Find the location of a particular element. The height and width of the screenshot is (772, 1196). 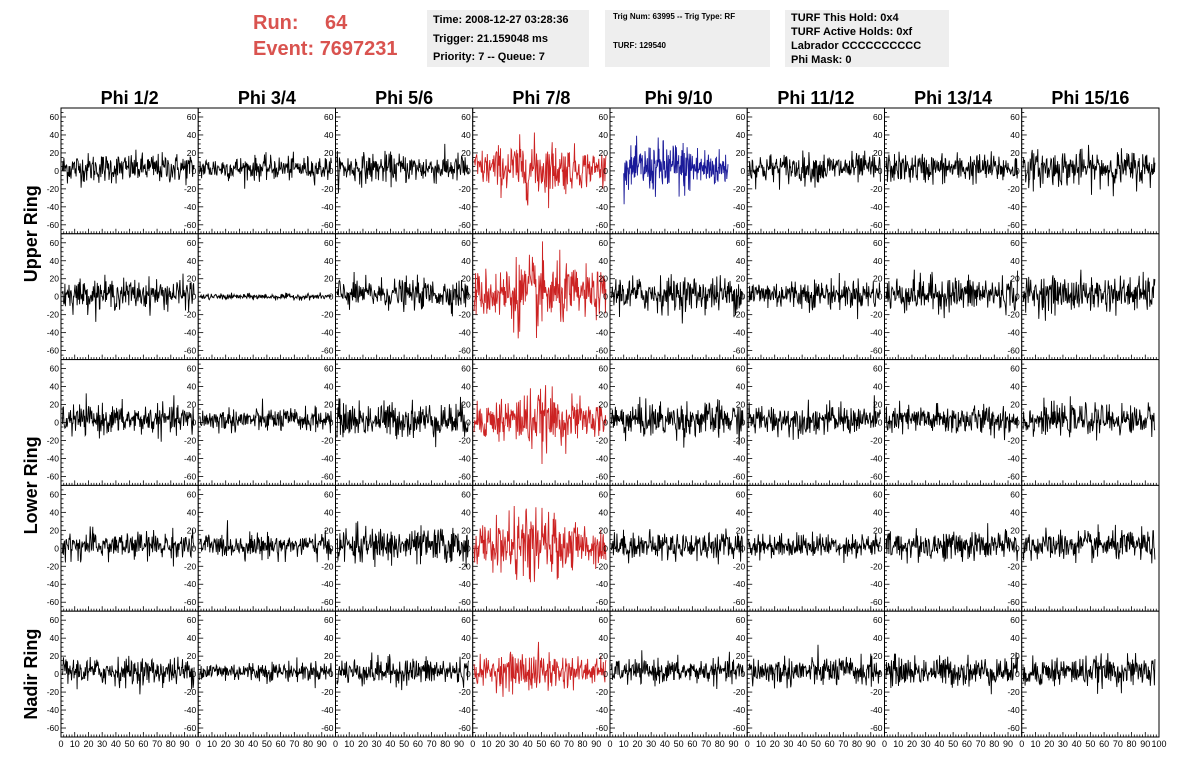

x-tick-label: 40 is located at coordinates (802, 744).